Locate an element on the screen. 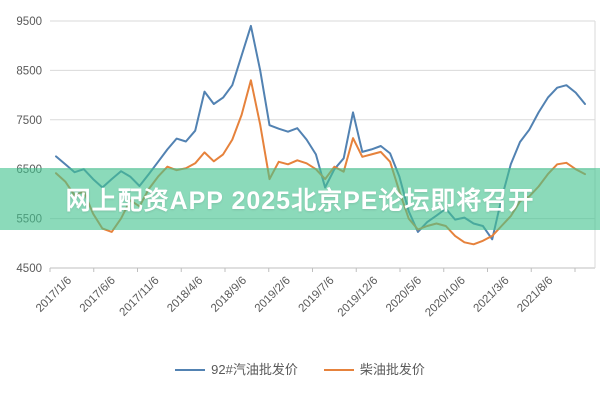 The image size is (600, 400). x-tick-label: 2017/6/6 is located at coordinates (98, 295).